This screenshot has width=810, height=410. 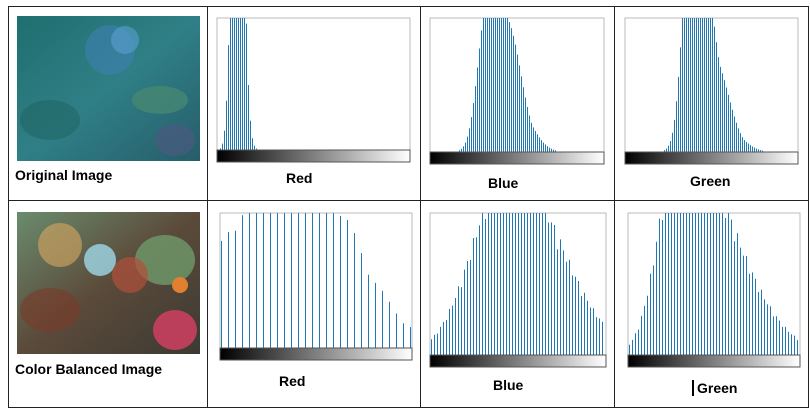 What do you see at coordinates (108, 283) in the screenshot?
I see `balanced-image` at bounding box center [108, 283].